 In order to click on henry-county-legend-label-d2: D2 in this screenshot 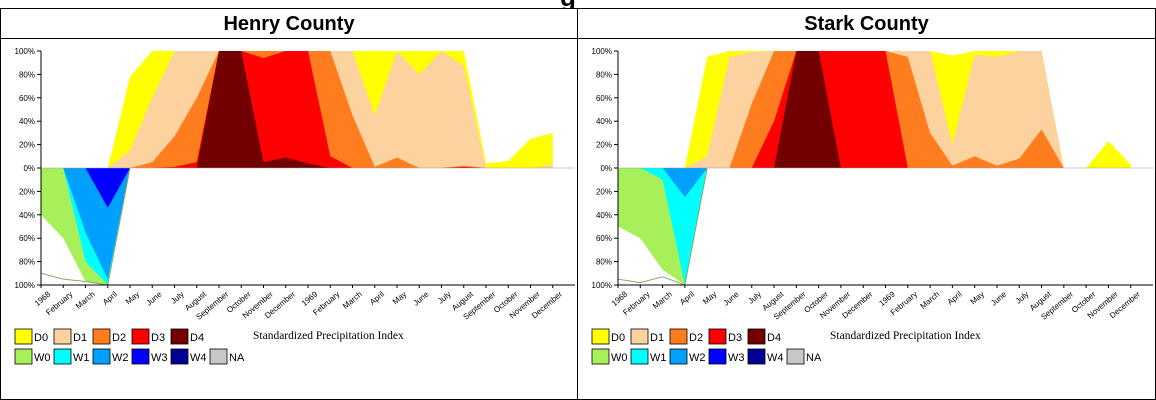, I will do `click(119, 338)`.